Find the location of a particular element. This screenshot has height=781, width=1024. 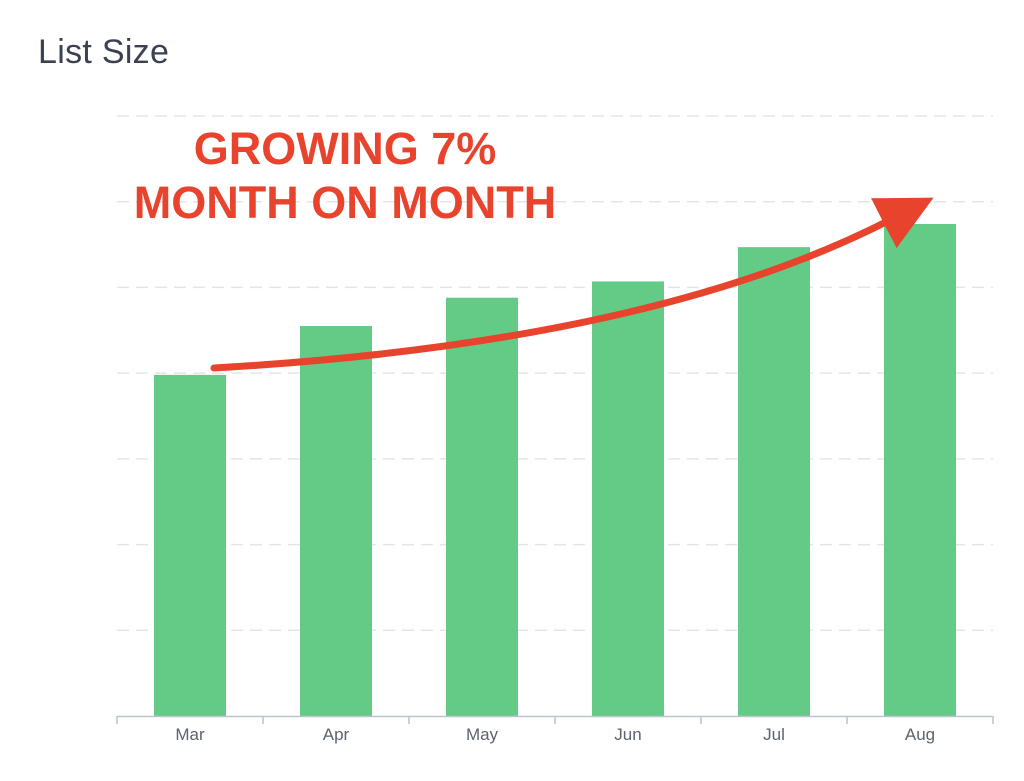

x-tick-labels: Mar Apr May Jun Jul Aug is located at coordinates (555, 734).